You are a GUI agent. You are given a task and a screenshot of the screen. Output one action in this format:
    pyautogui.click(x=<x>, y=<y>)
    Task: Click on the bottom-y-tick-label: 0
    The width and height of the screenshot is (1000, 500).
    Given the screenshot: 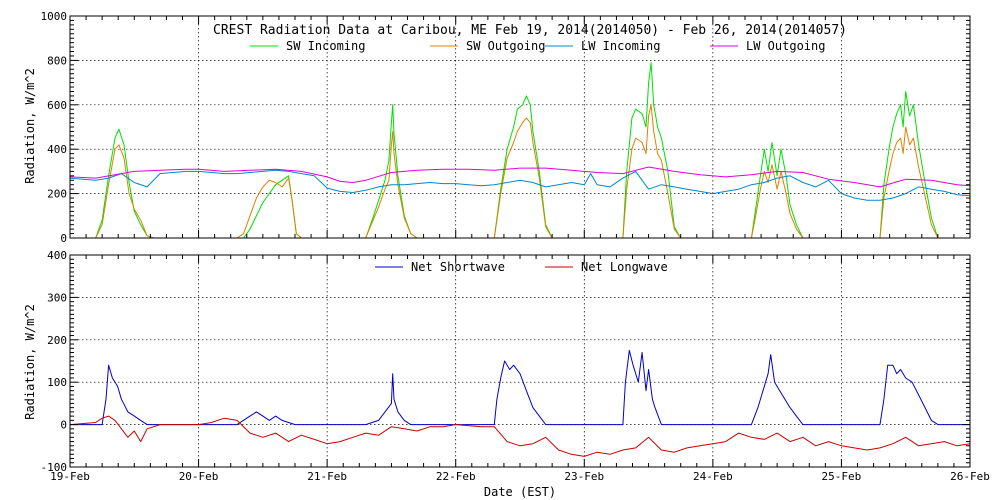 What is the action you would take?
    pyautogui.click(x=63, y=425)
    